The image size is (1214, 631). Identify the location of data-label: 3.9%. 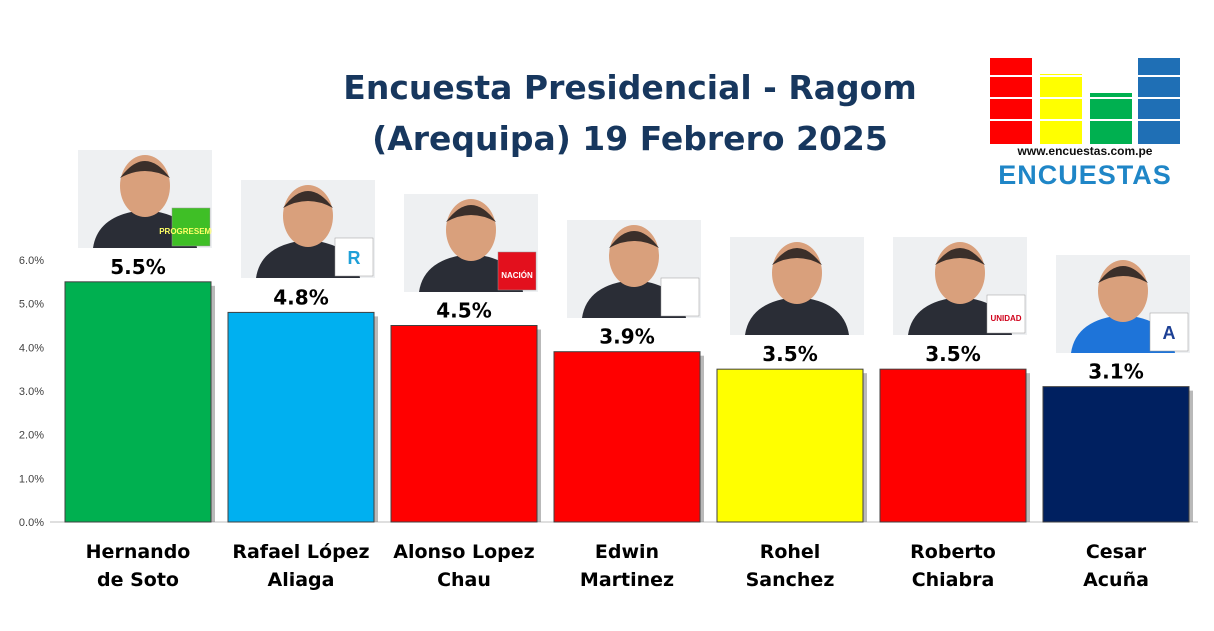
(626, 337).